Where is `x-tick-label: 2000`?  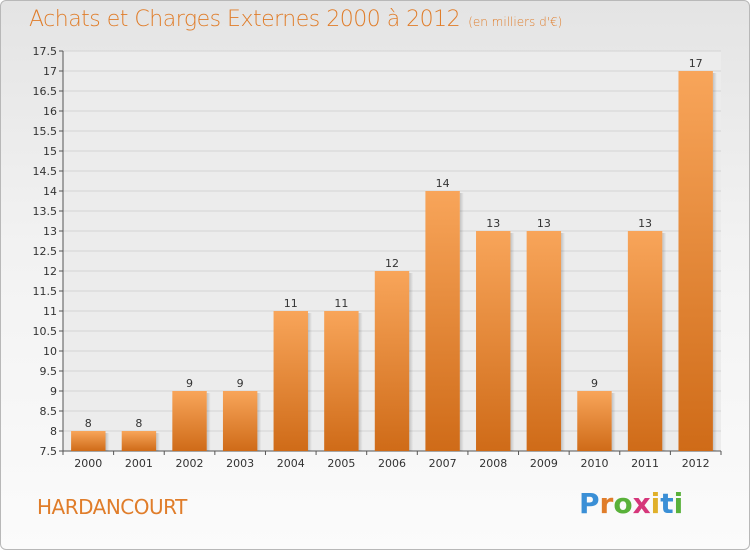
x-tick-label: 2000 is located at coordinates (88, 463).